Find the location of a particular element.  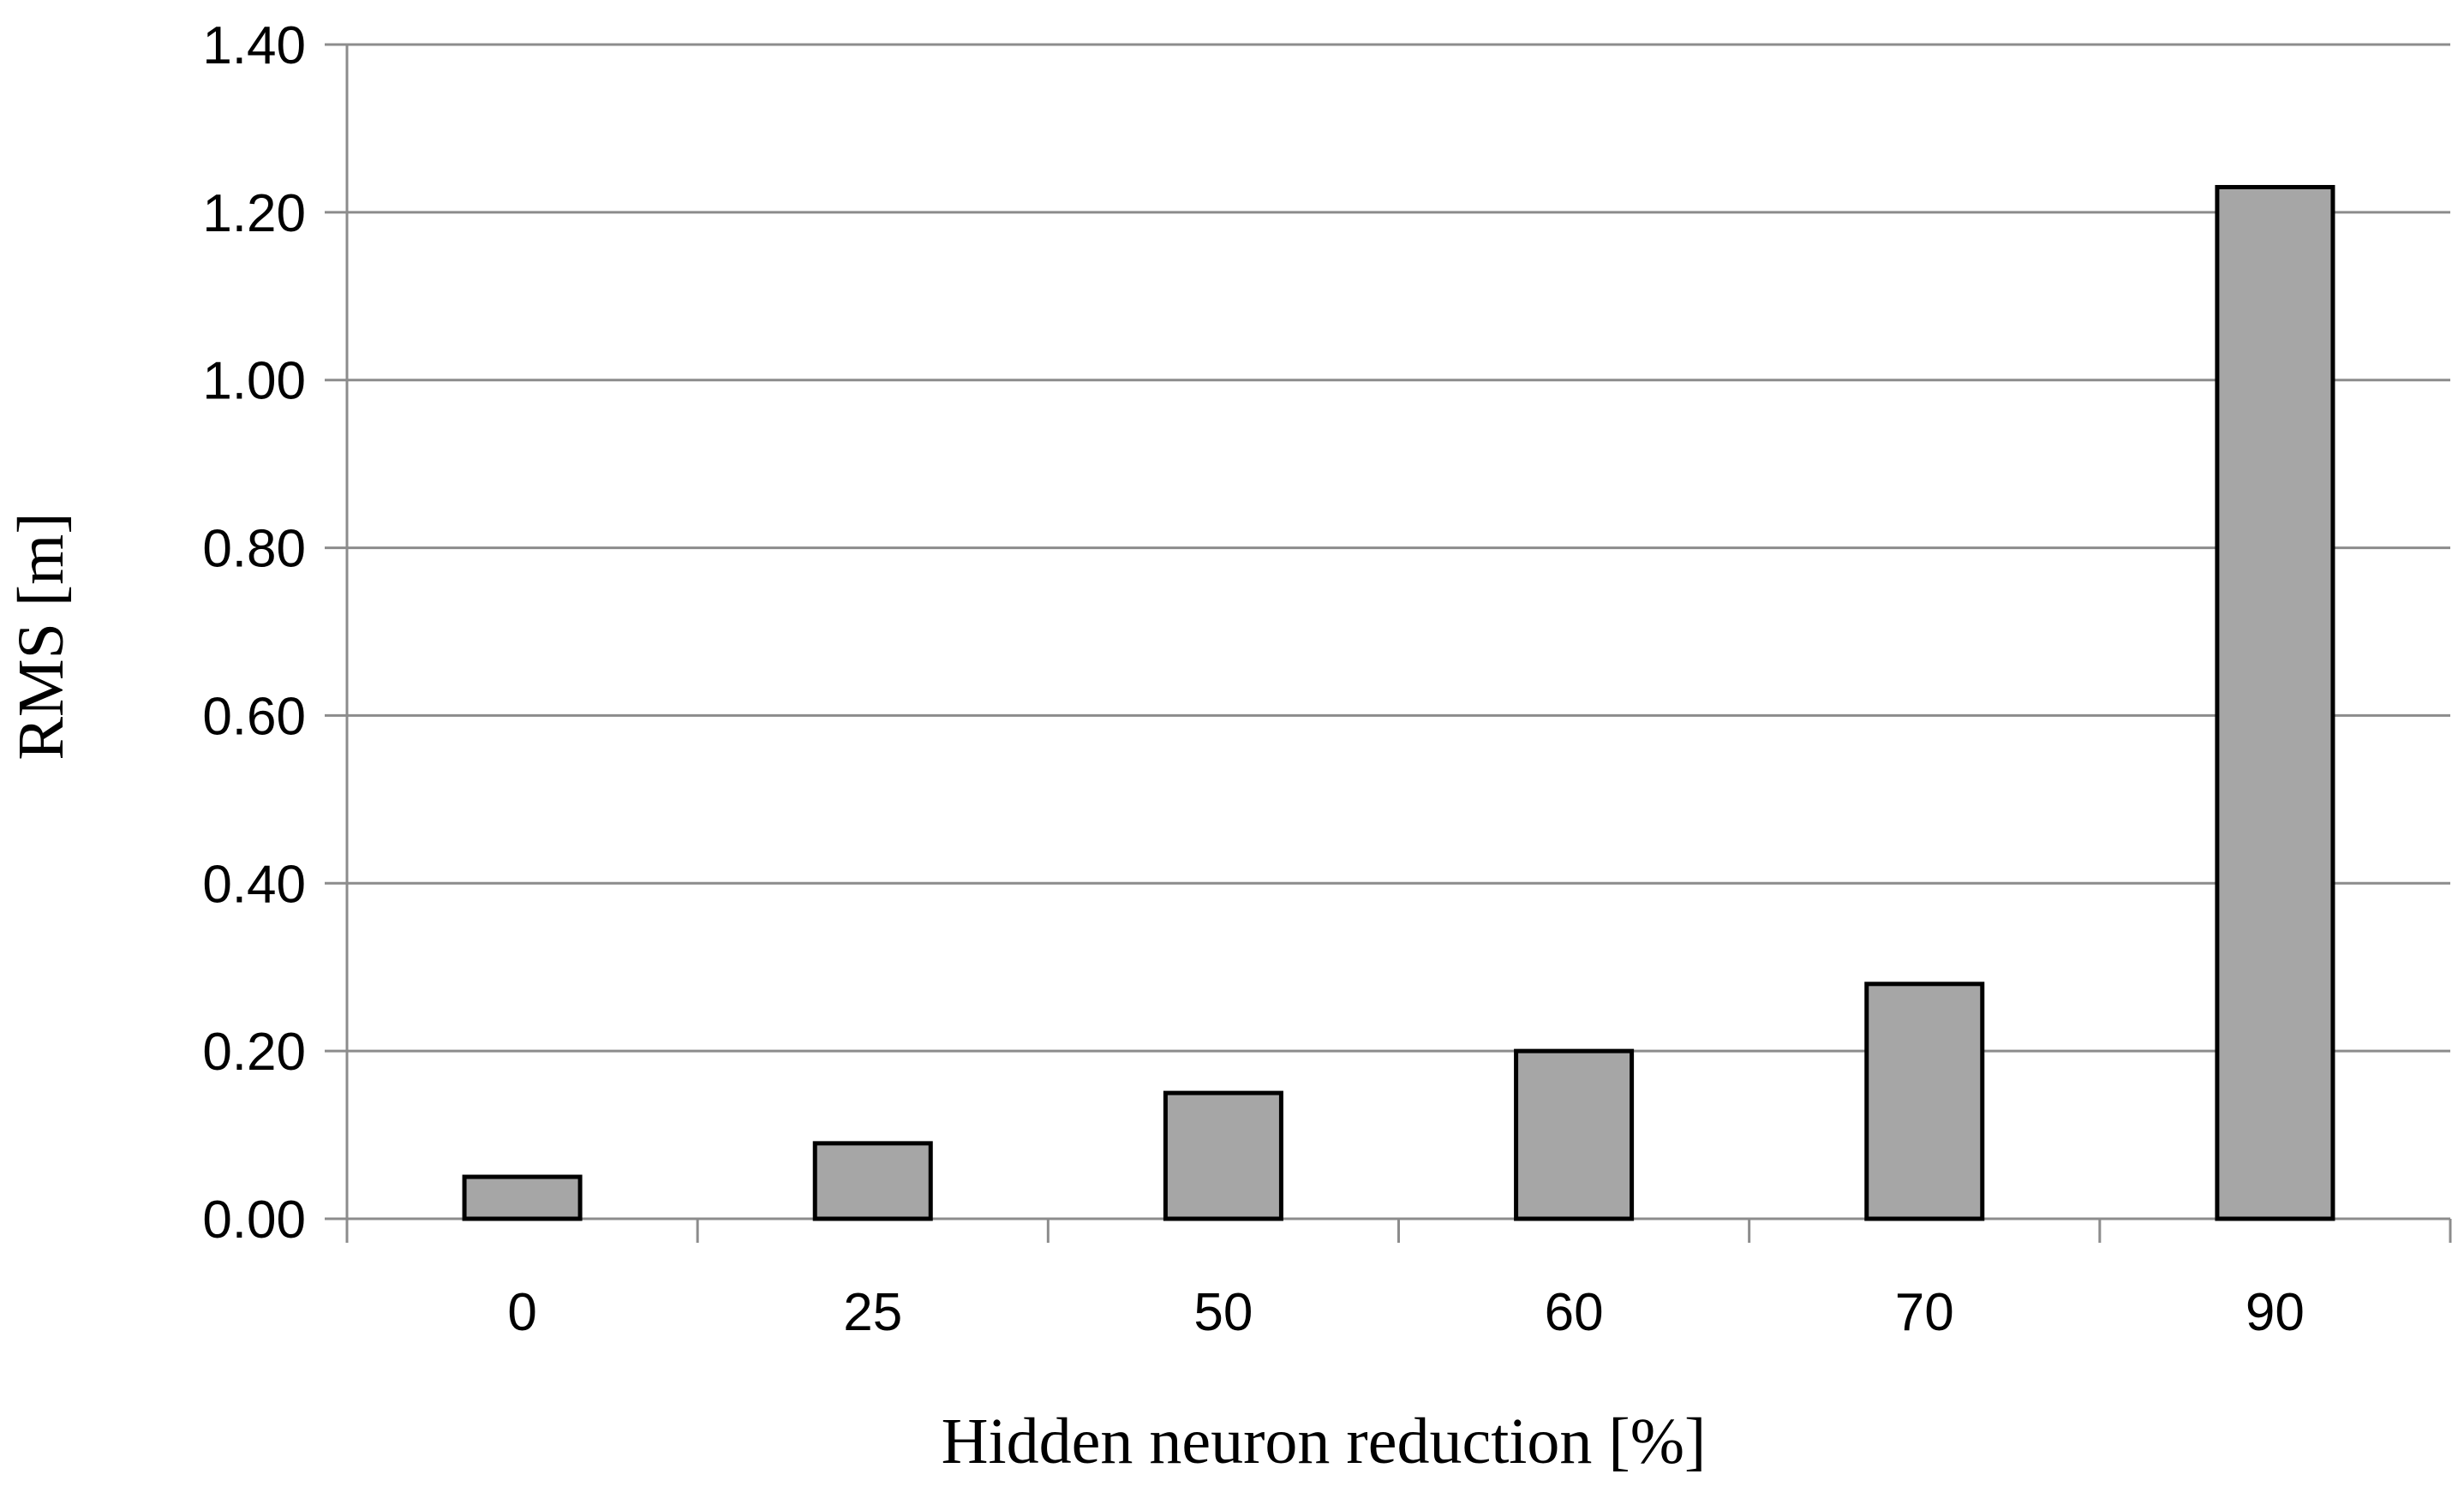

y-tick-label: 0.80 is located at coordinates (254, 550).